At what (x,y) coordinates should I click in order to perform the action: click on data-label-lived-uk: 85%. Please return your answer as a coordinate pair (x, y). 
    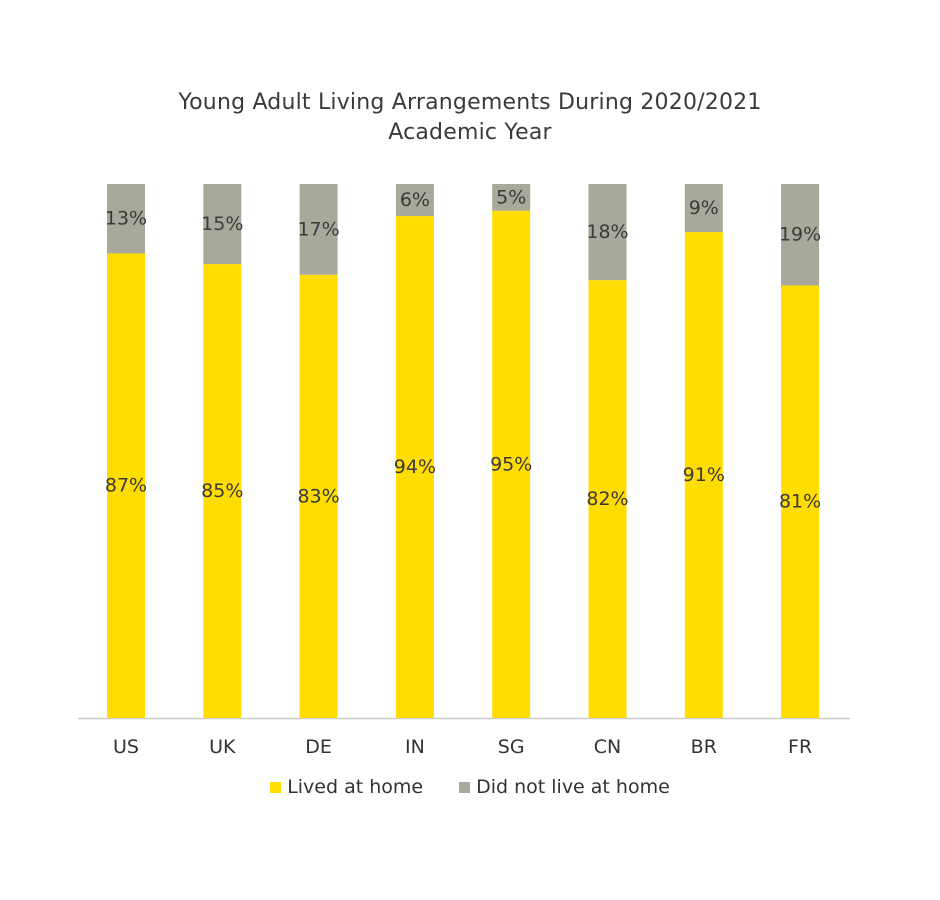
    Looking at the image, I should click on (222, 491).